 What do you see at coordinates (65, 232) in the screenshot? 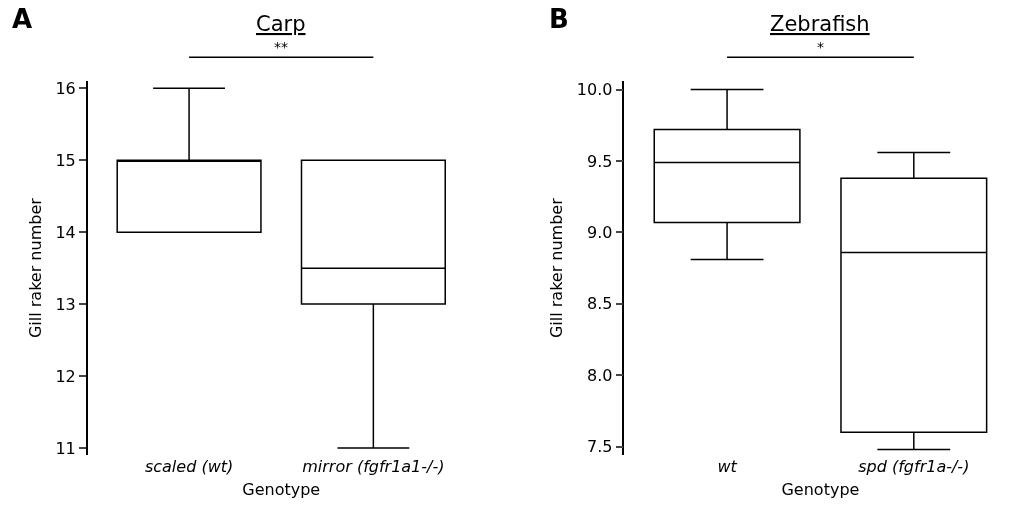
I see `y-tick-label: 14` at bounding box center [65, 232].